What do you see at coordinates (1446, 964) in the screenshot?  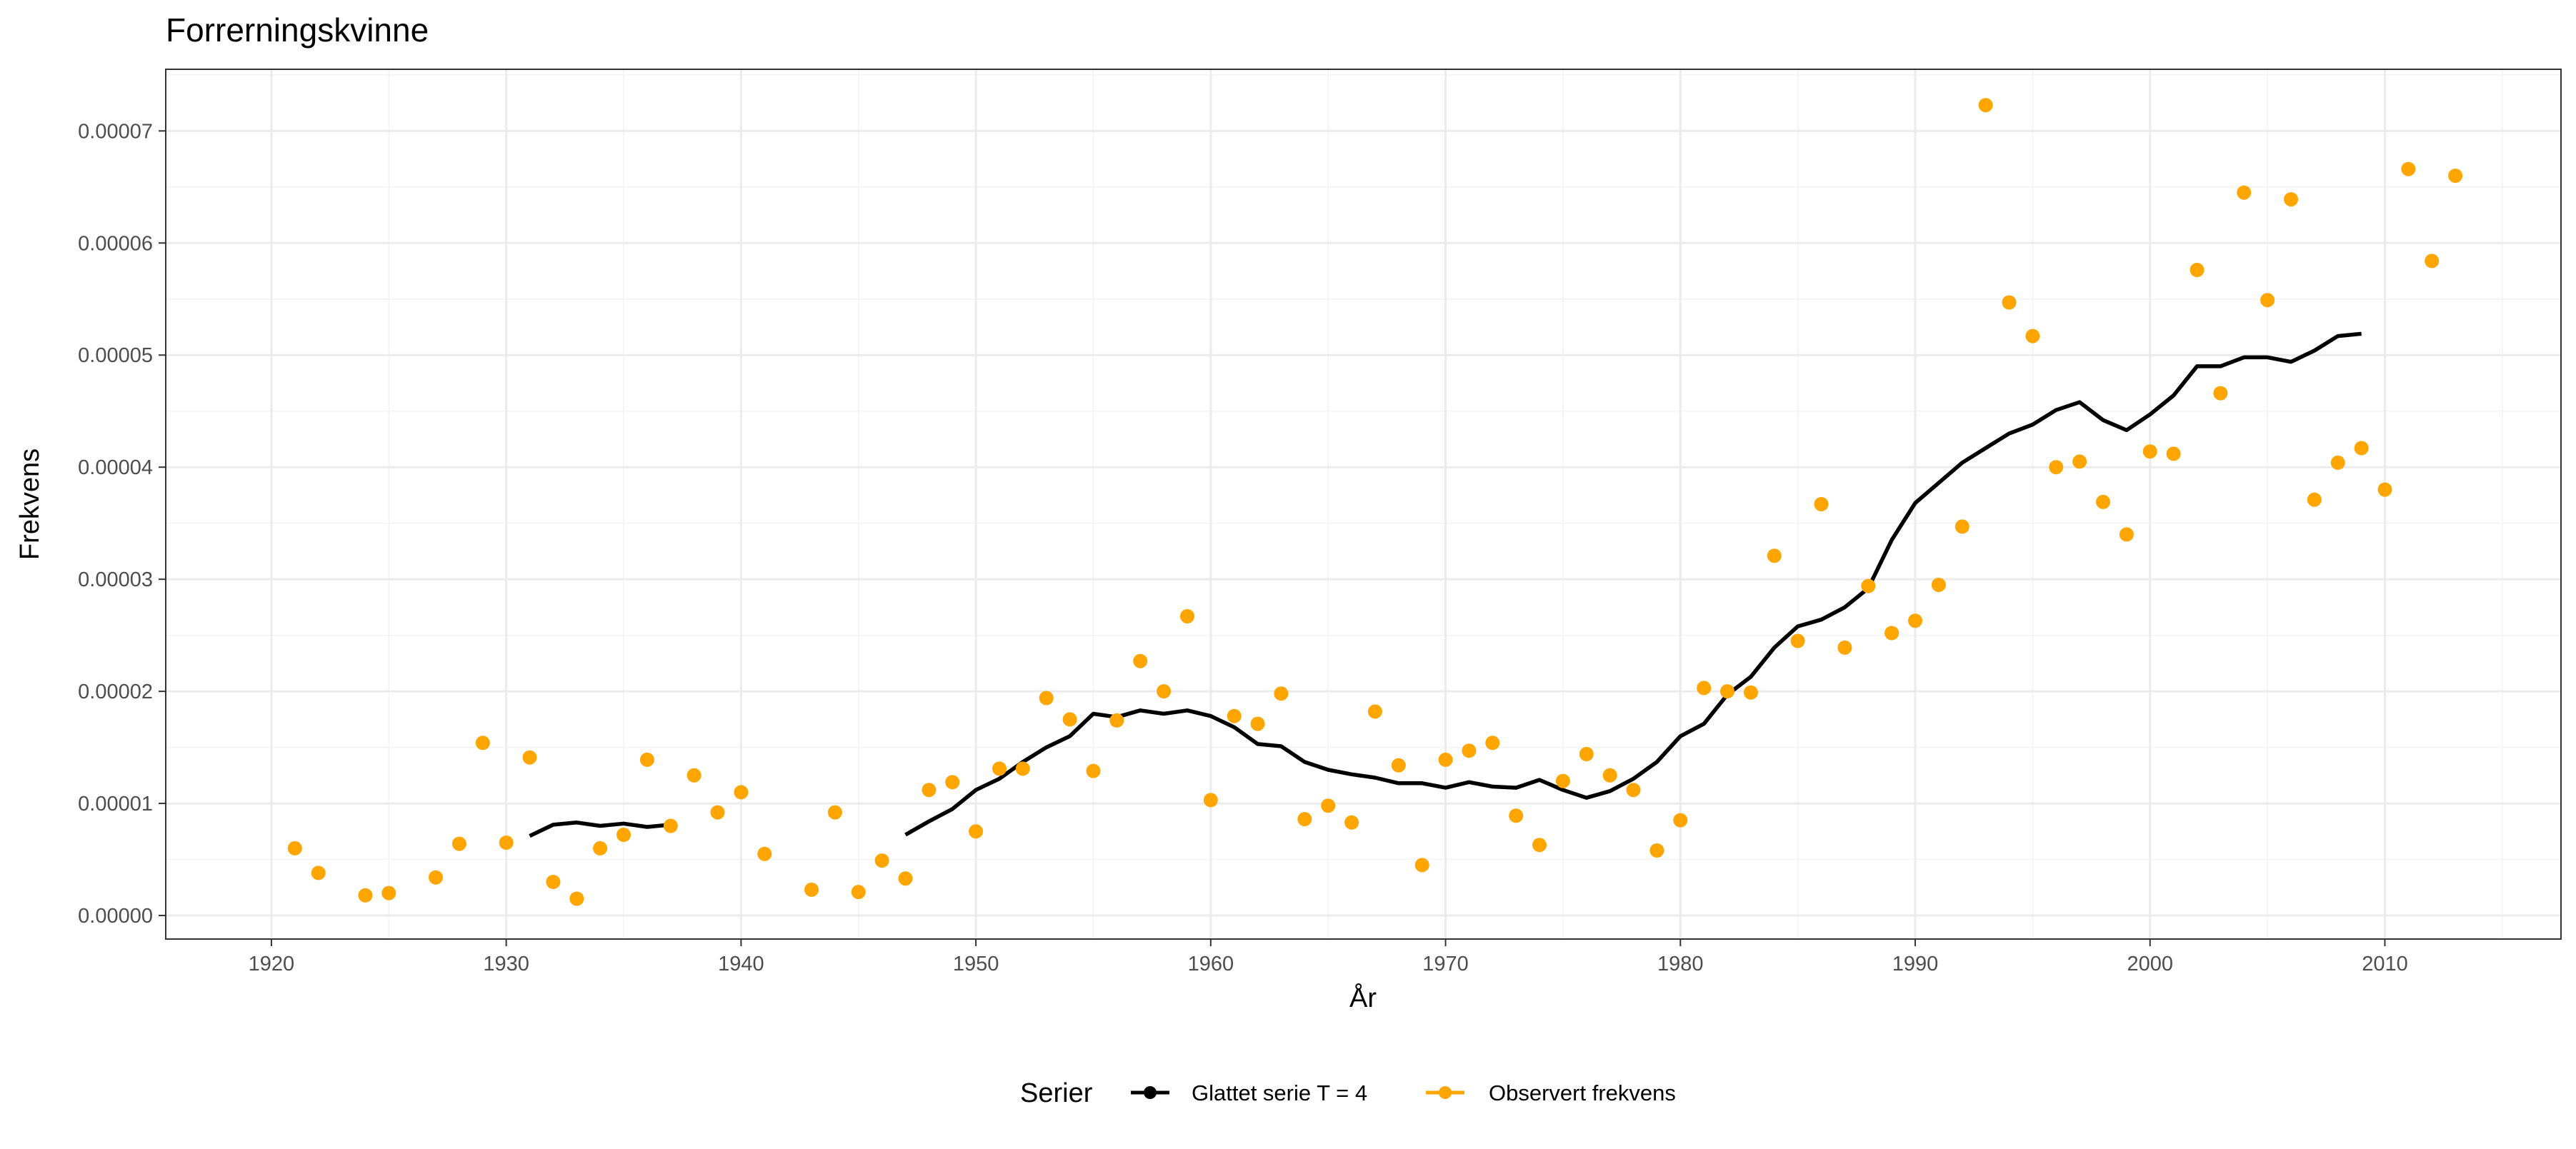 I see `x-tick-label: 1970` at bounding box center [1446, 964].